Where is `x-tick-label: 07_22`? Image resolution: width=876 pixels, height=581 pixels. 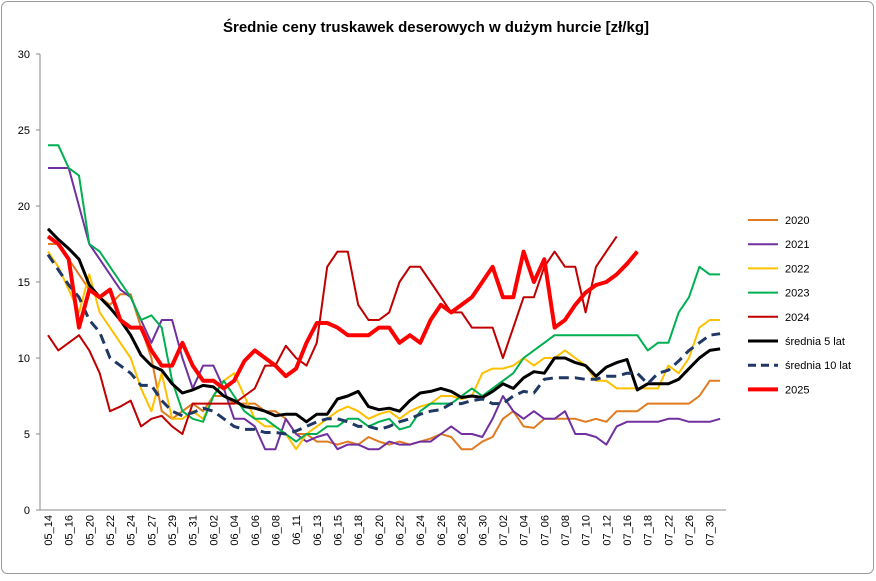 x-tick-label: 07_22 is located at coordinates (669, 530).